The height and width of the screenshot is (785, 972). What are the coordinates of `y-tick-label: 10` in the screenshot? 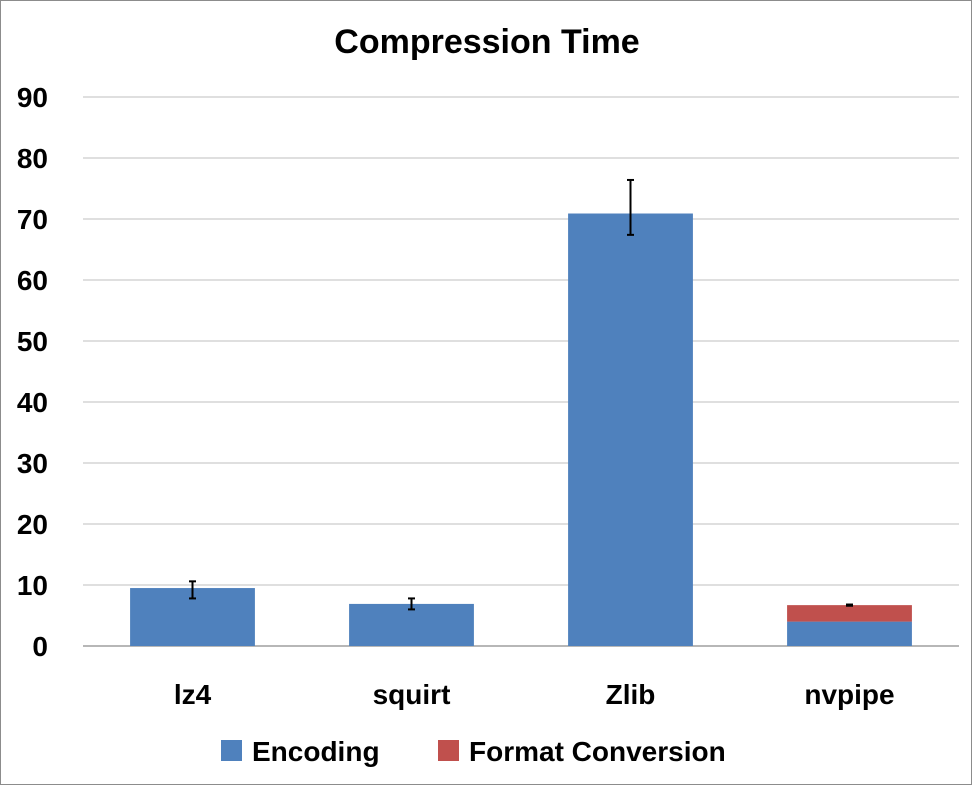 It's located at (32, 585).